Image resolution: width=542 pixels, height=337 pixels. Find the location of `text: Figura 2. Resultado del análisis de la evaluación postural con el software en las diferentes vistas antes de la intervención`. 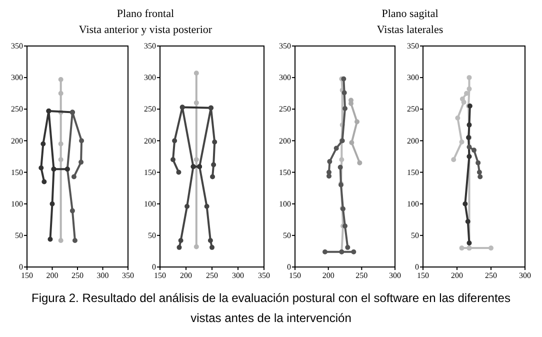

text: Figura 2. Resultado del análisis de la evaluación postural con el software en las diferentes vistas antes de la intervención is located at coordinates (271, 308).